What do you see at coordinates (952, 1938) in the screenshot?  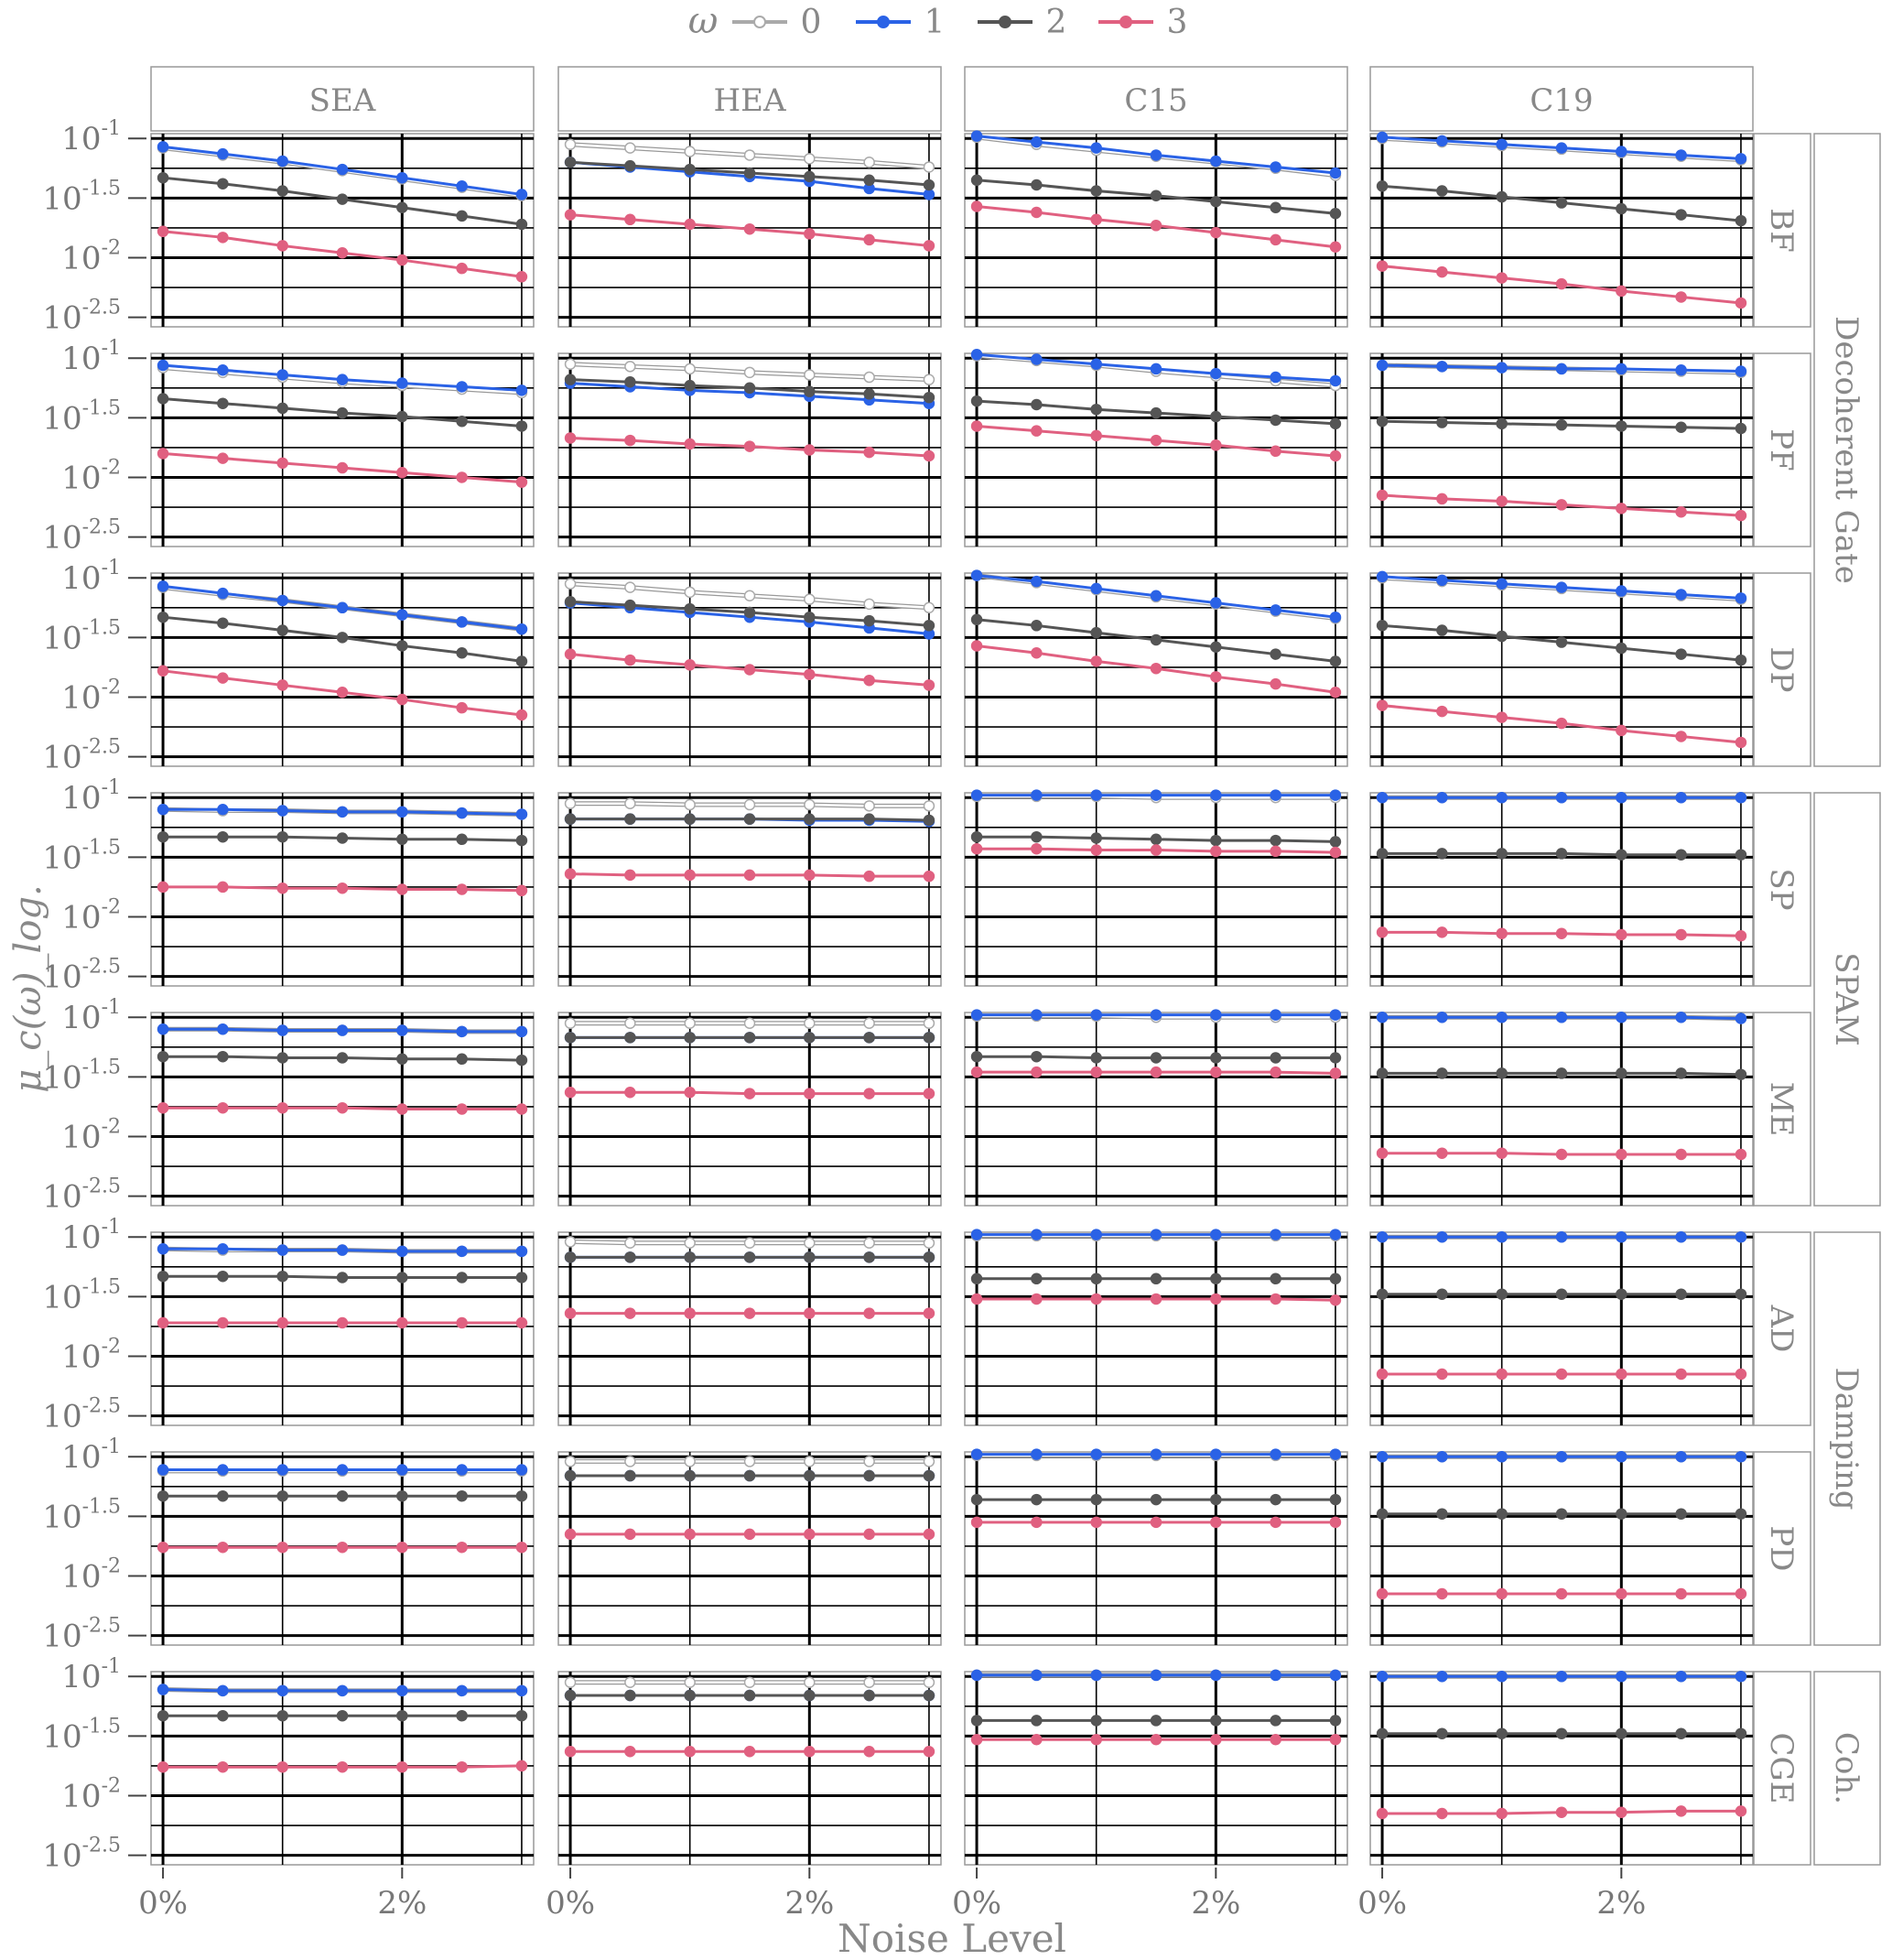 I see `x-axis-title: Noise Level` at bounding box center [952, 1938].